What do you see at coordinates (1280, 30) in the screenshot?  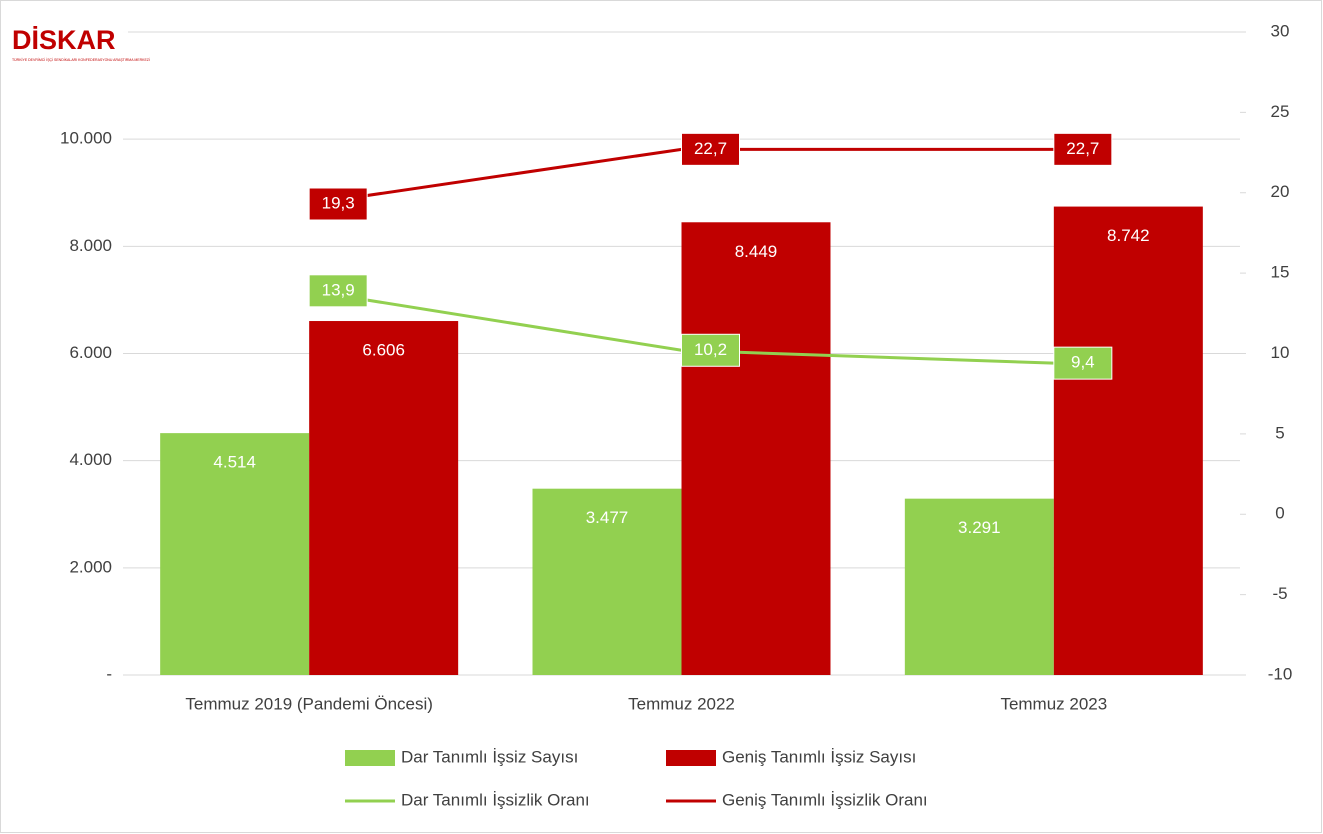 I see `y2-tick-label: 30` at bounding box center [1280, 30].